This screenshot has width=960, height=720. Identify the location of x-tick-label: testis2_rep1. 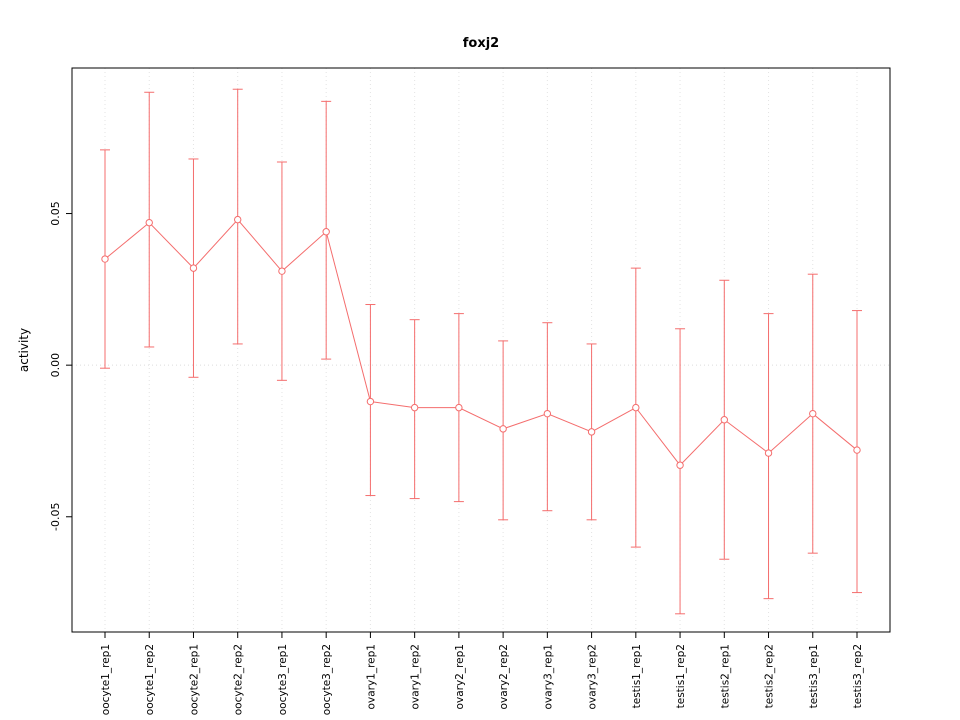
(725, 676).